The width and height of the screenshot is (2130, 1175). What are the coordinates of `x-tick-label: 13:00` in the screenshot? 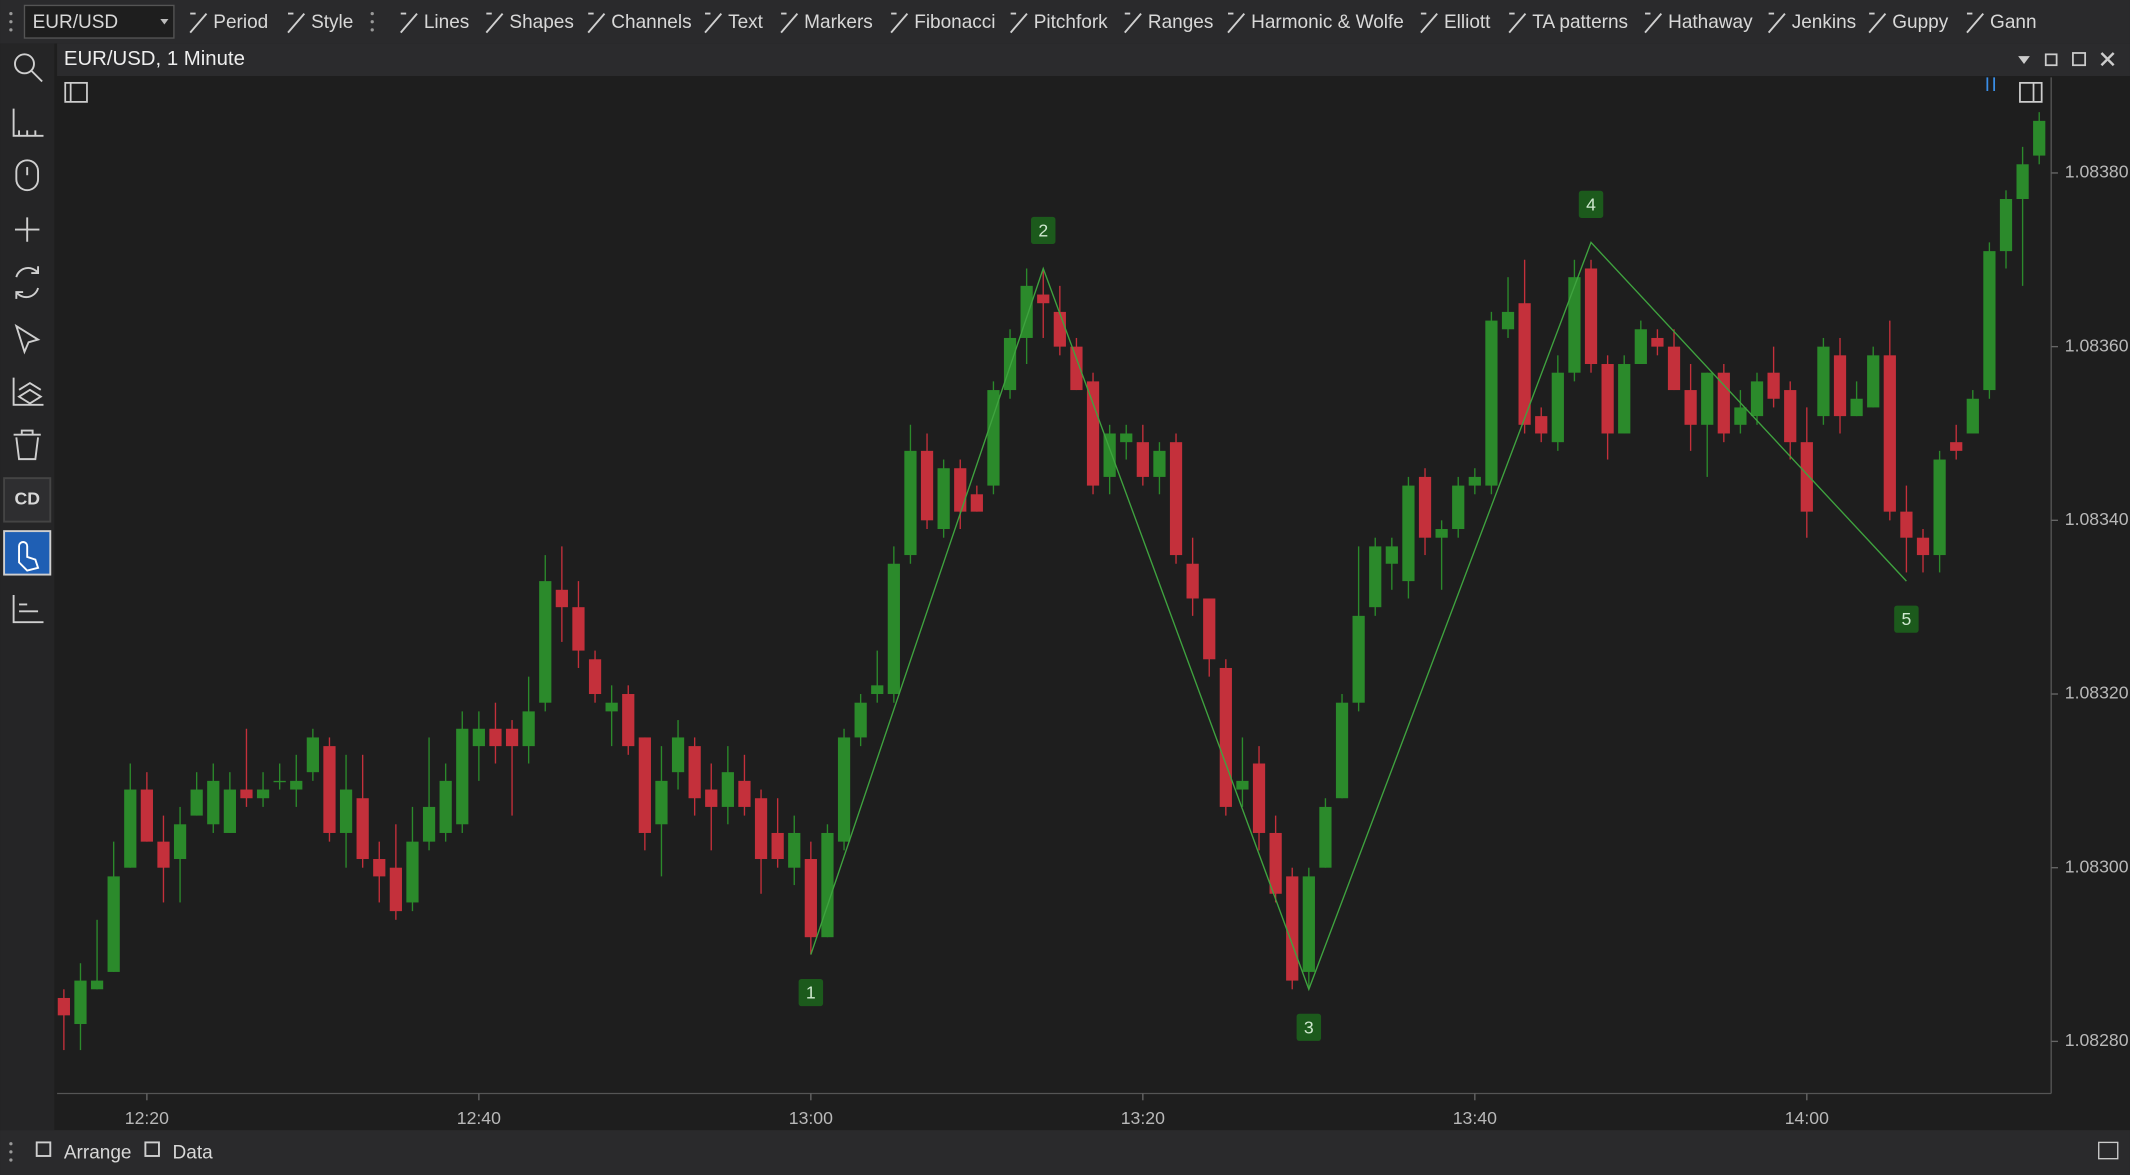 It's located at (811, 1118).